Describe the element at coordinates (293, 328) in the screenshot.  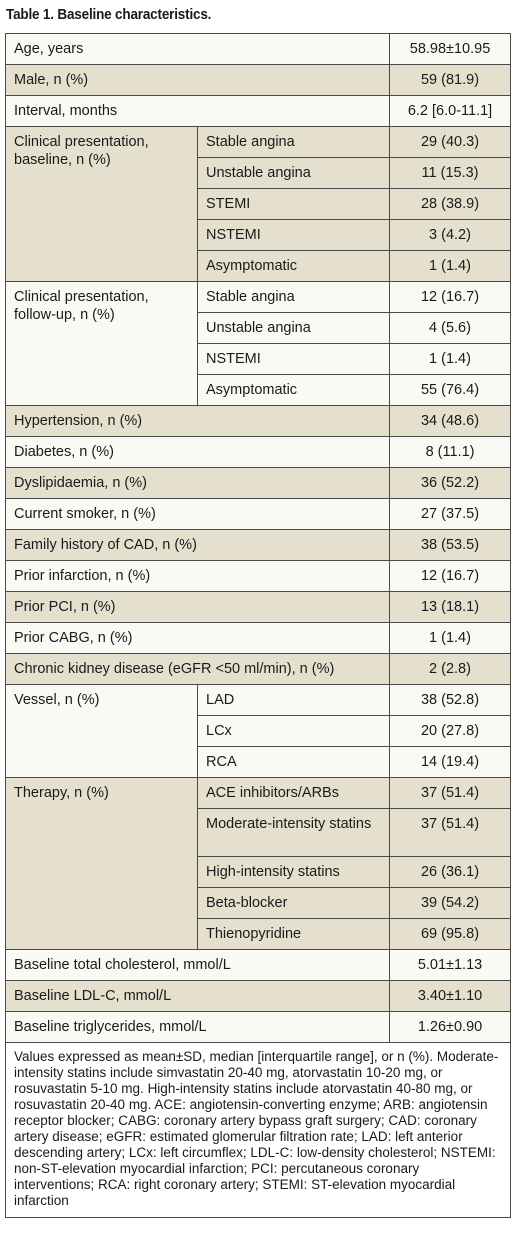
I see `sub-label-clin-follow-unstable: Unstable angina` at that location.